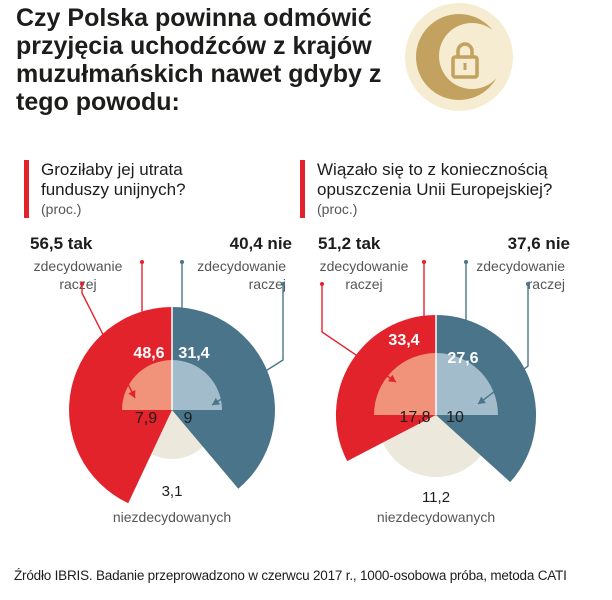 The height and width of the screenshot is (600, 612). I want to click on slice-no-rather, so click(197, 385).